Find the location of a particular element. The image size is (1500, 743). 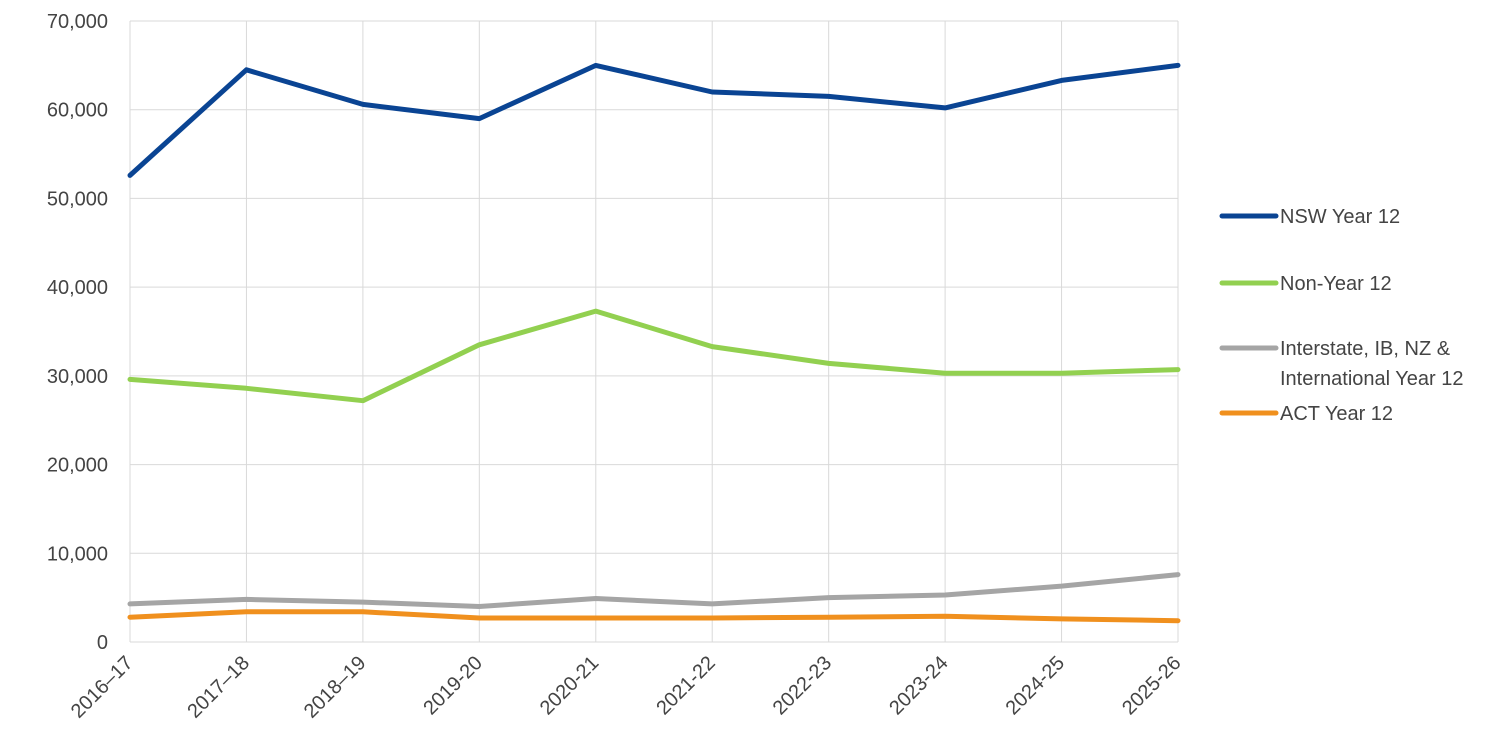

y-tick-label: 10,000 is located at coordinates (77, 554).